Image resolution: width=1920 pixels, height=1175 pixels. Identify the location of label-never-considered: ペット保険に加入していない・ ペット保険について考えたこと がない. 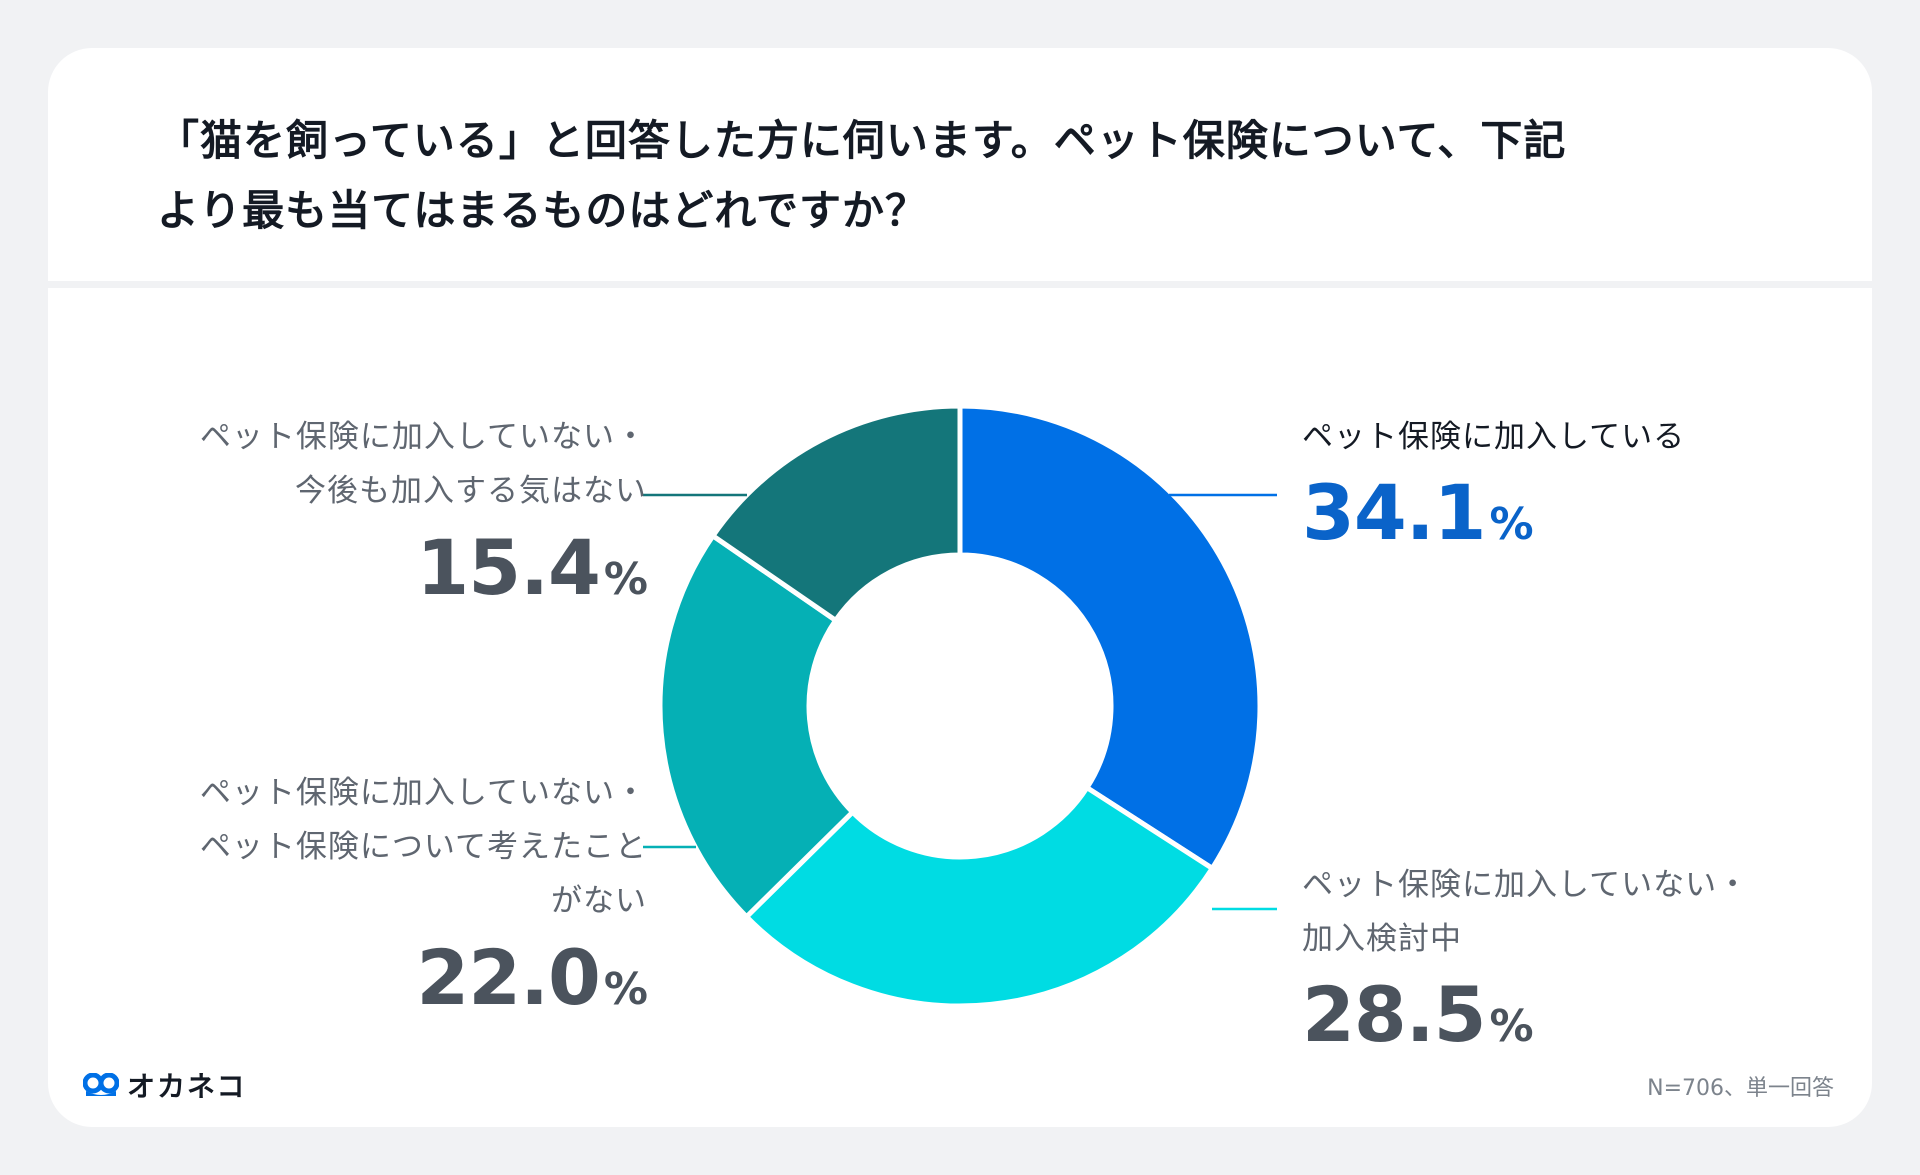
(423, 847).